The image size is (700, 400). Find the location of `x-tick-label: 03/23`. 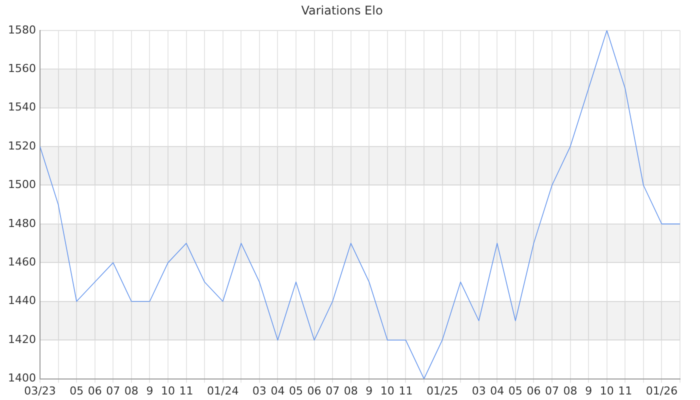

x-tick-label: 03/23 is located at coordinates (40, 391).